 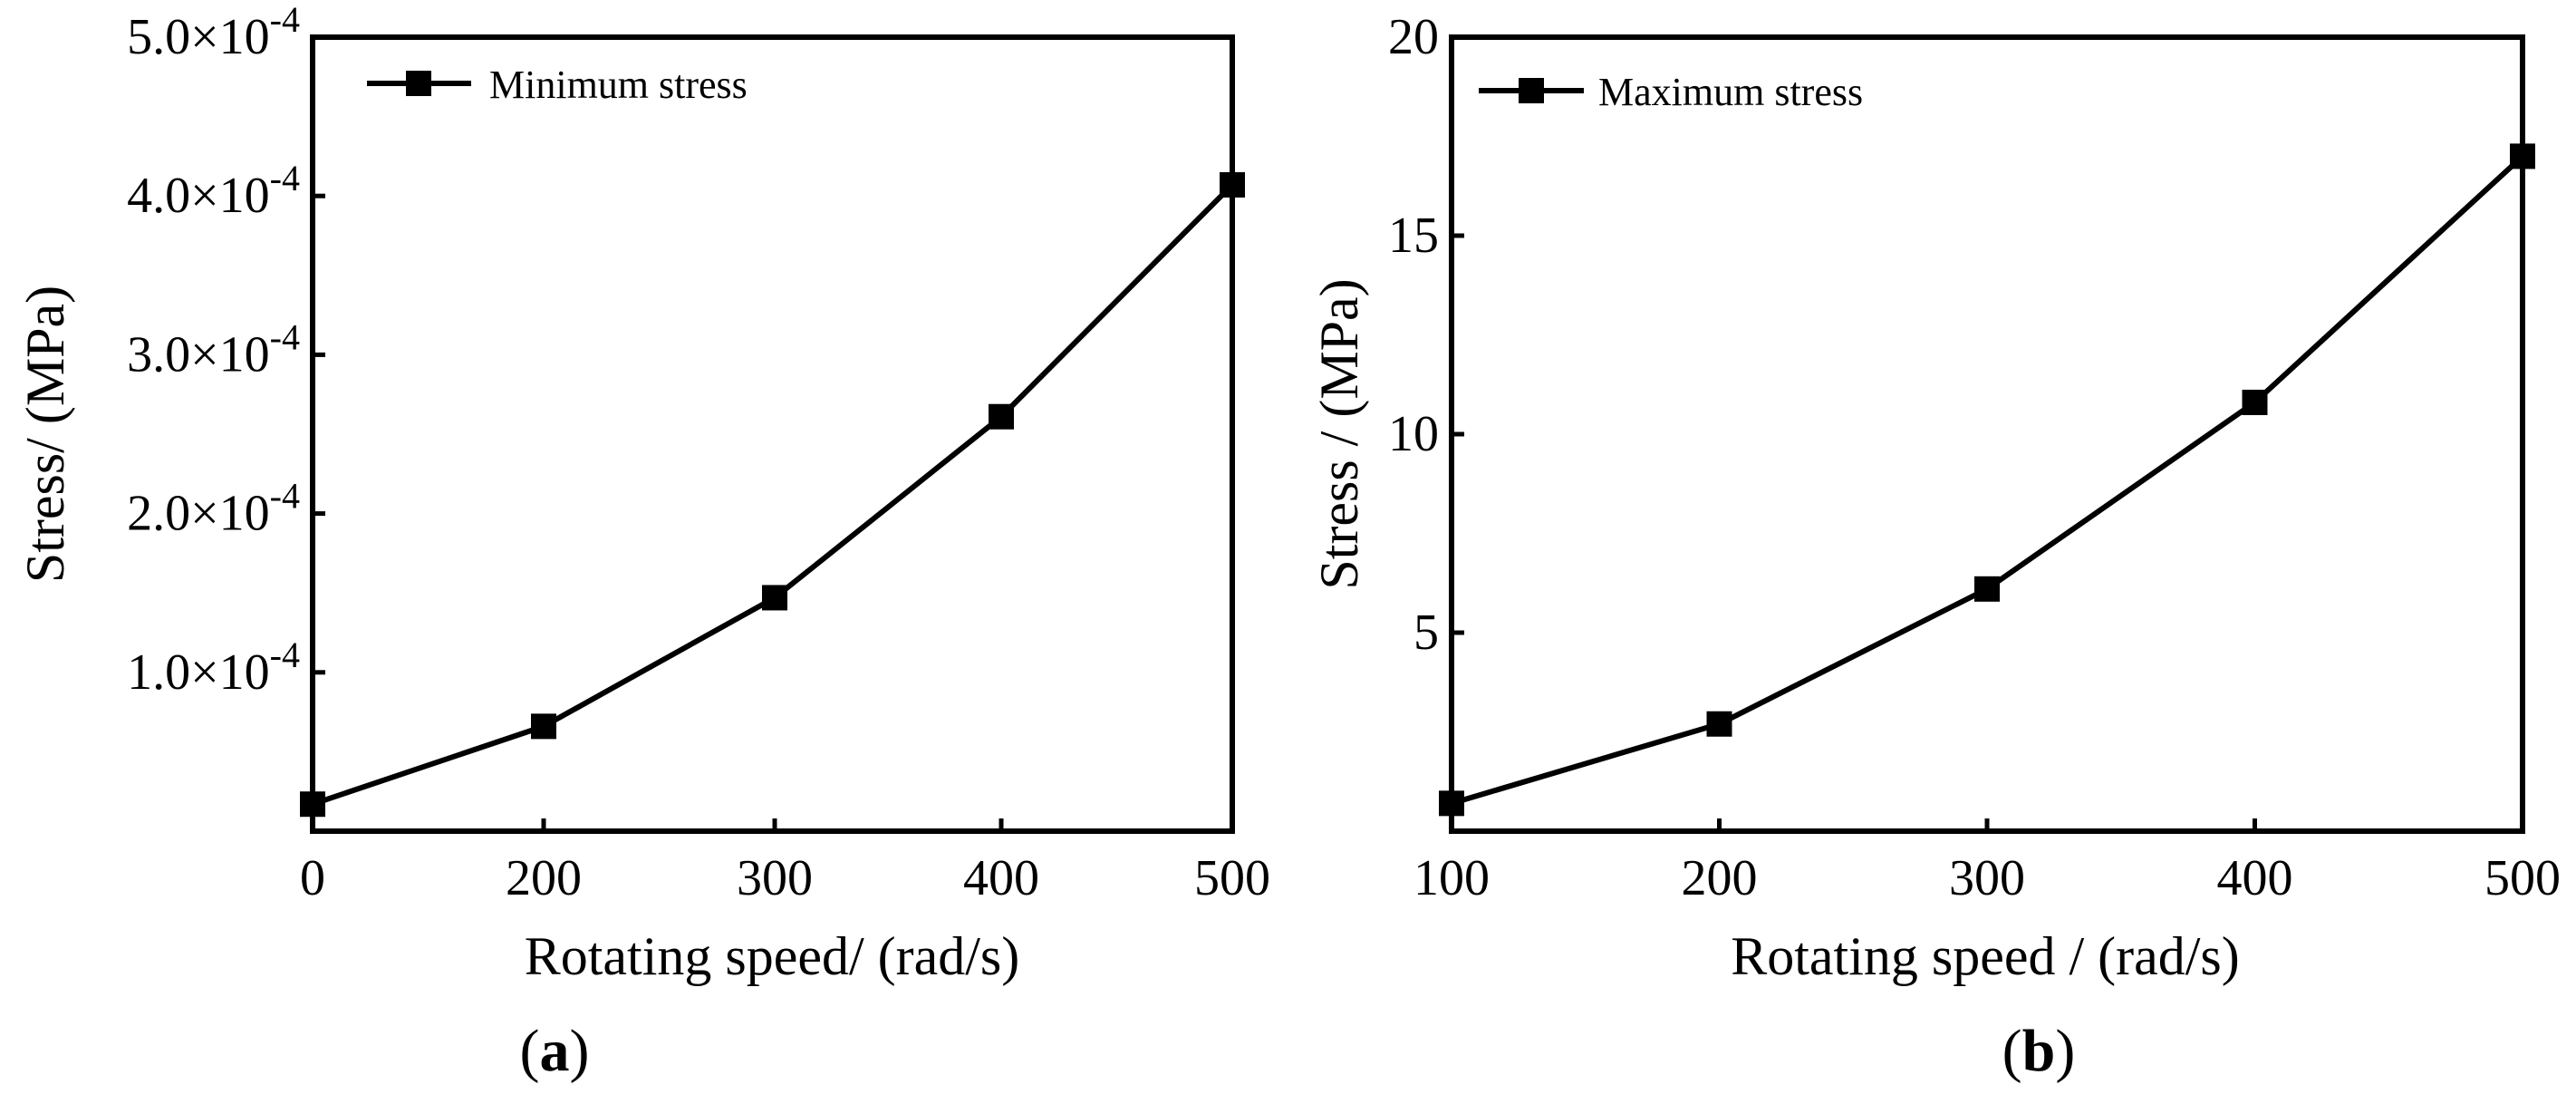 I want to click on legend-marker-b, so click(x=1531, y=90).